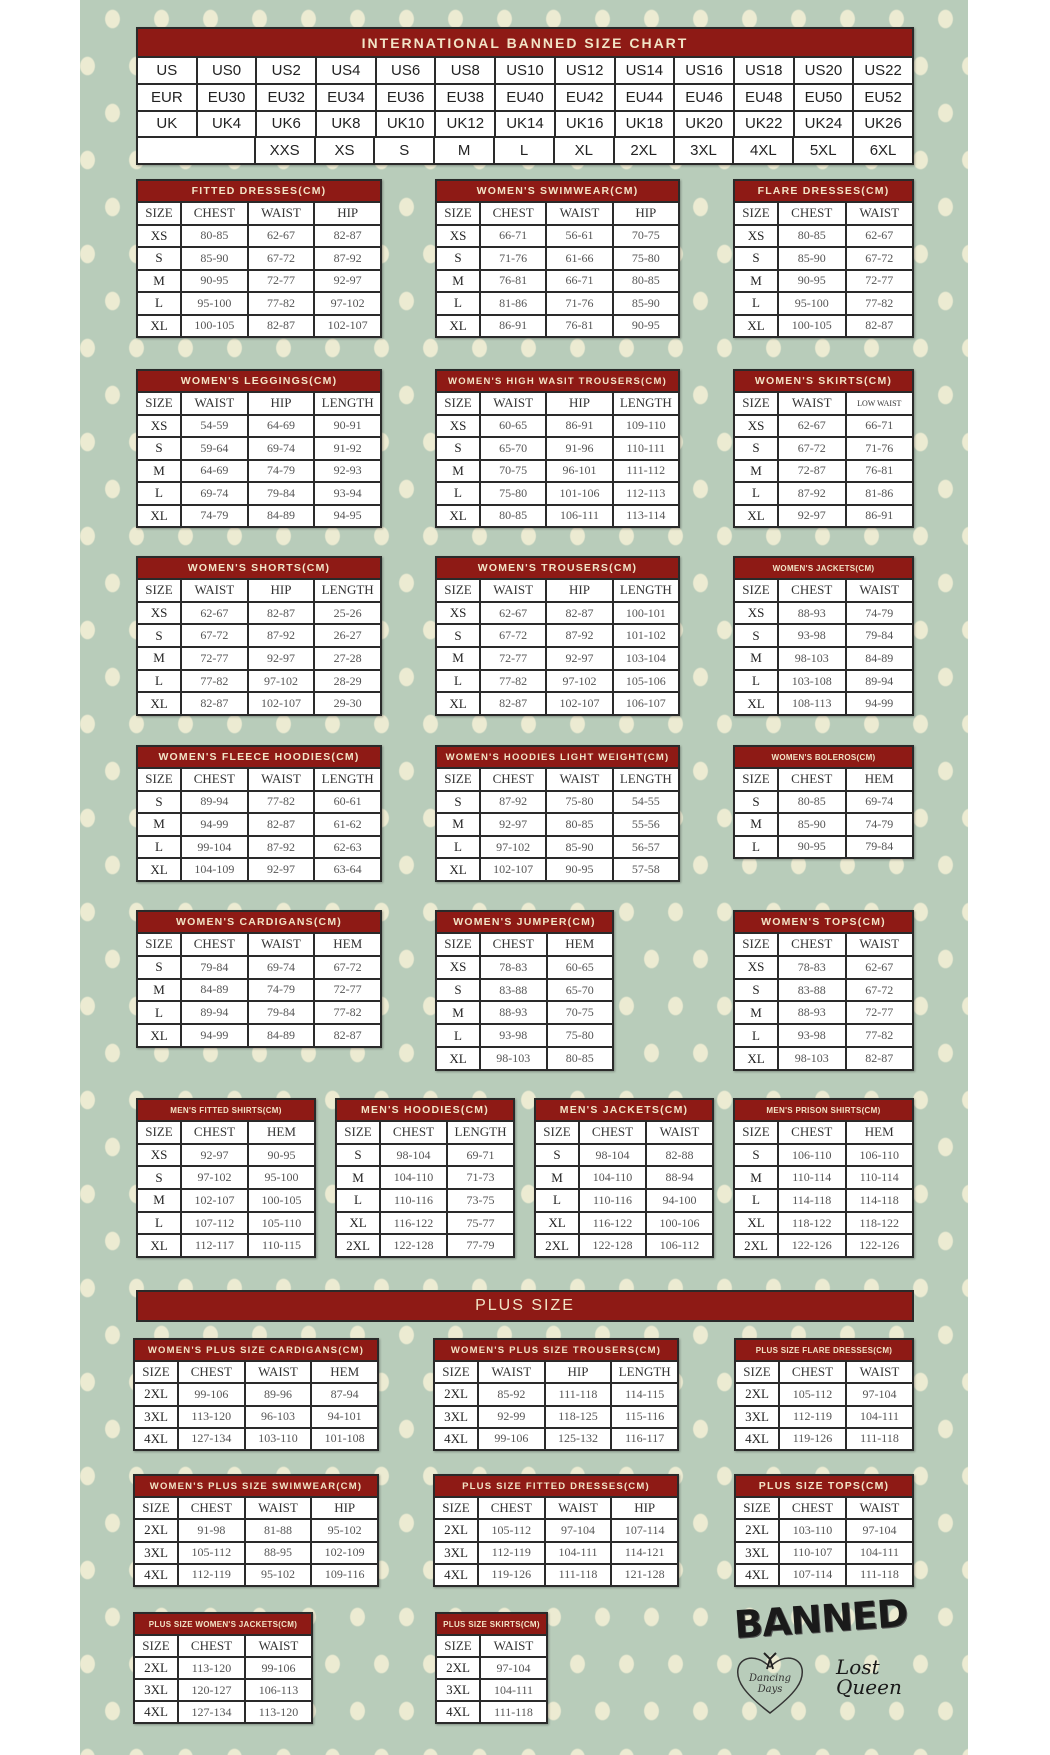 The width and height of the screenshot is (1050, 1755). I want to click on table-row: S 71-76 61-66 75-80, so click(557, 258).